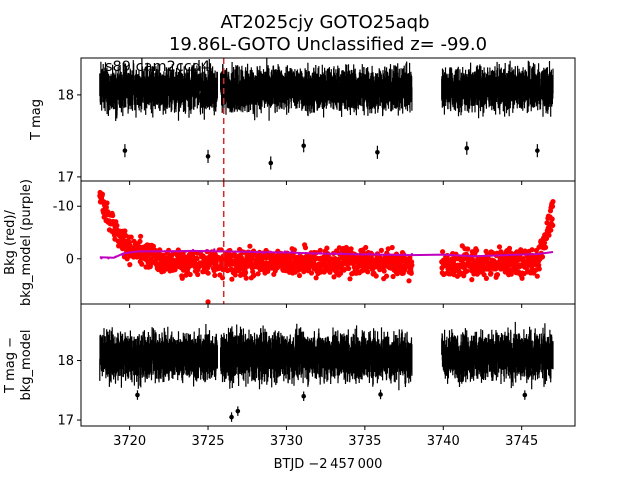  I want to click on y-axis-label-2-0: T mag −, so click(10, 365).